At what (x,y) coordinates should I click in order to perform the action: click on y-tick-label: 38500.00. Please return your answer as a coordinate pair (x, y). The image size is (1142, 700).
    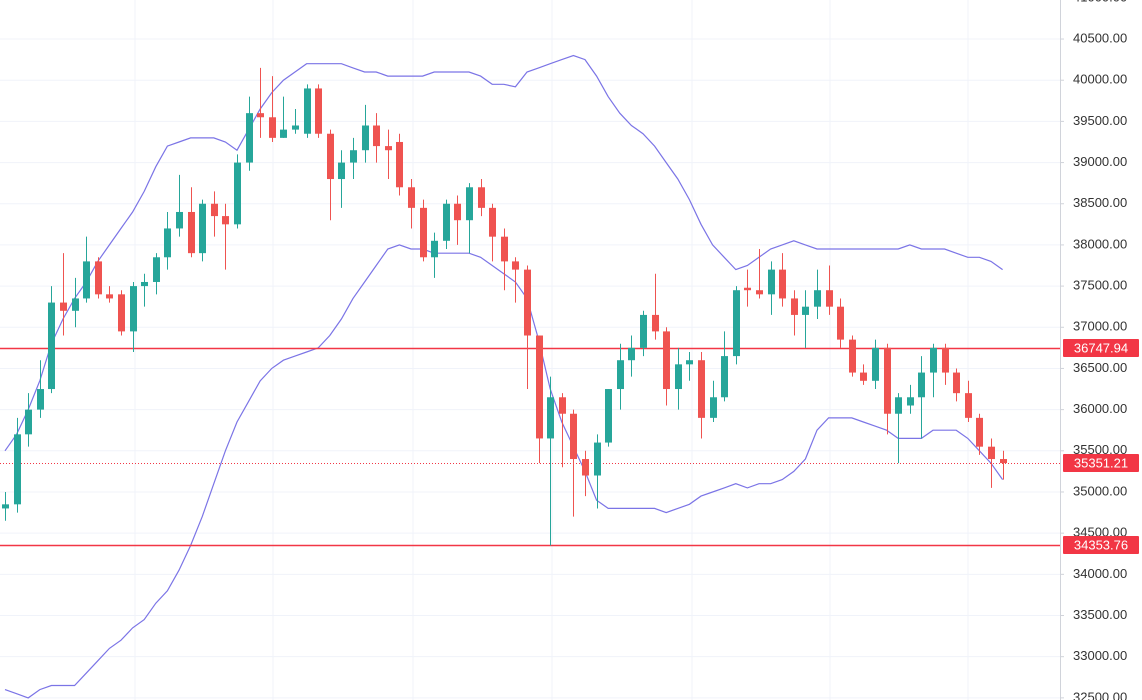
    Looking at the image, I should click on (1100, 202).